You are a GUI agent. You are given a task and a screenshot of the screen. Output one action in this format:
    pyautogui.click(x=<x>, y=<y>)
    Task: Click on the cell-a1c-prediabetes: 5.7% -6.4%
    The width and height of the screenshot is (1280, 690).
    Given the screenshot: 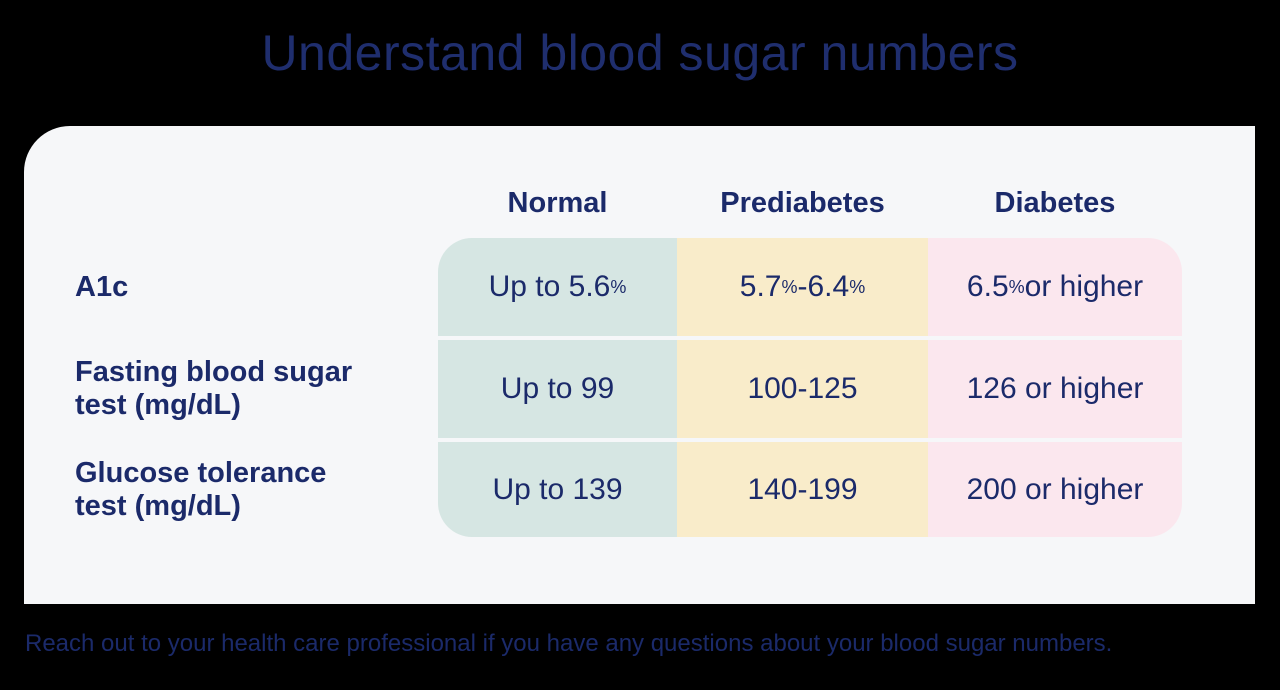 What is the action you would take?
    pyautogui.click(x=802, y=287)
    